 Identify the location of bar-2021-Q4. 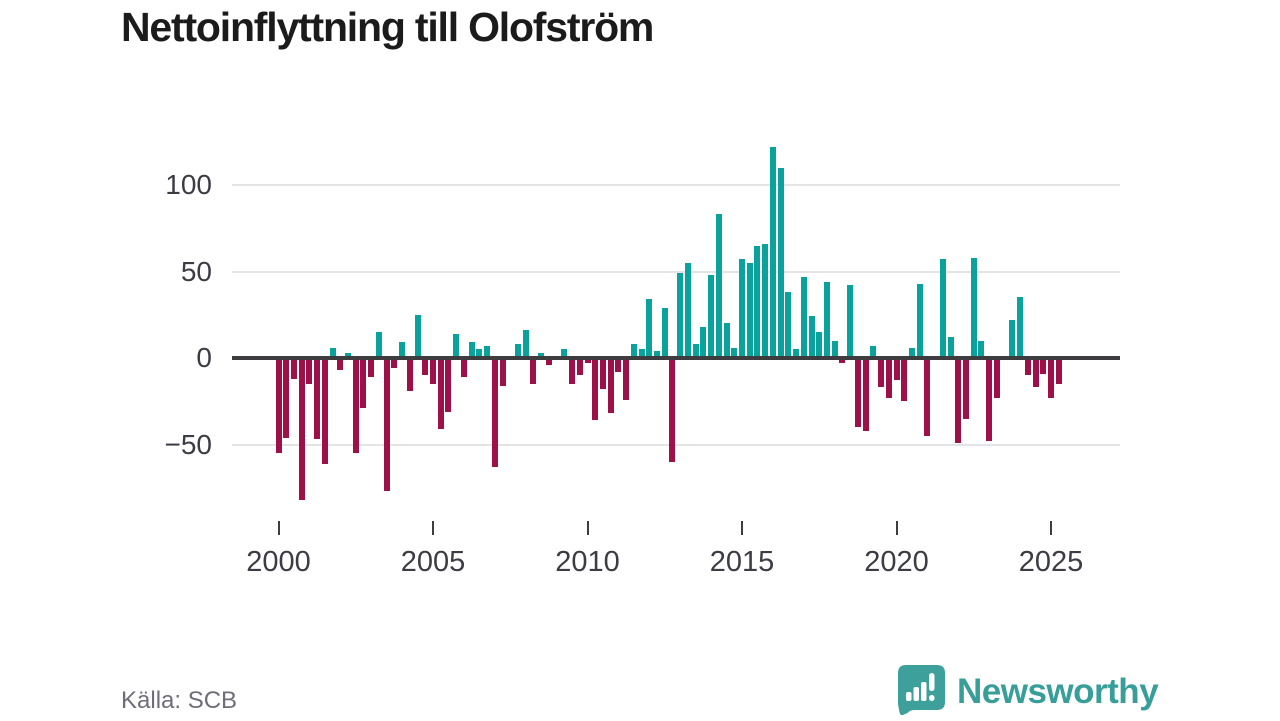
(950, 348).